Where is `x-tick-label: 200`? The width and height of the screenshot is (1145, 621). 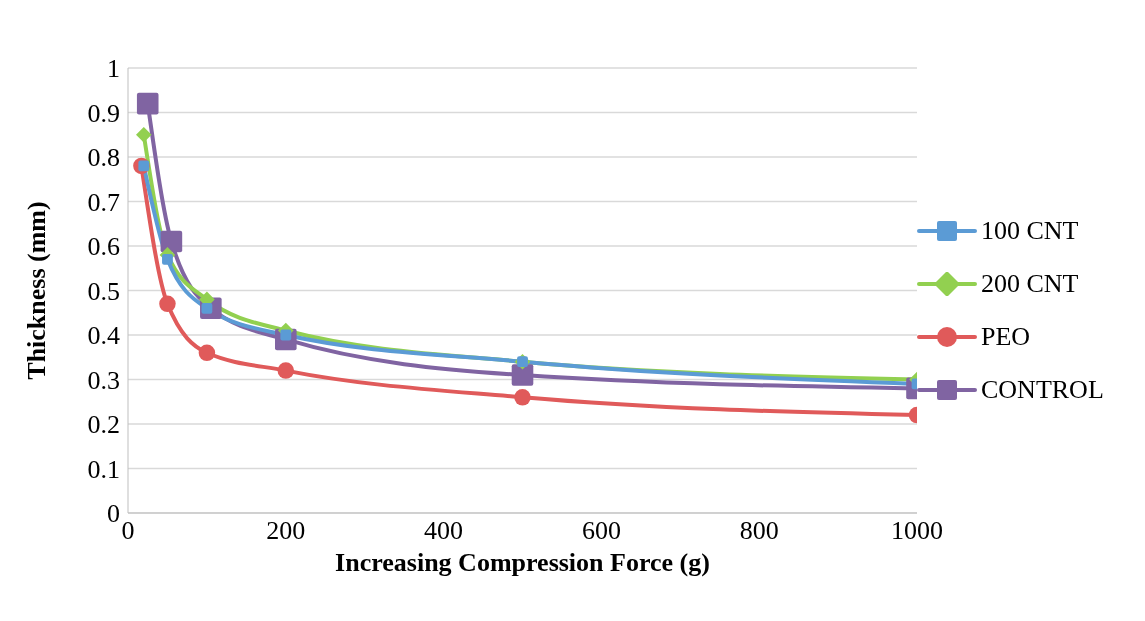
x-tick-label: 200 is located at coordinates (286, 531).